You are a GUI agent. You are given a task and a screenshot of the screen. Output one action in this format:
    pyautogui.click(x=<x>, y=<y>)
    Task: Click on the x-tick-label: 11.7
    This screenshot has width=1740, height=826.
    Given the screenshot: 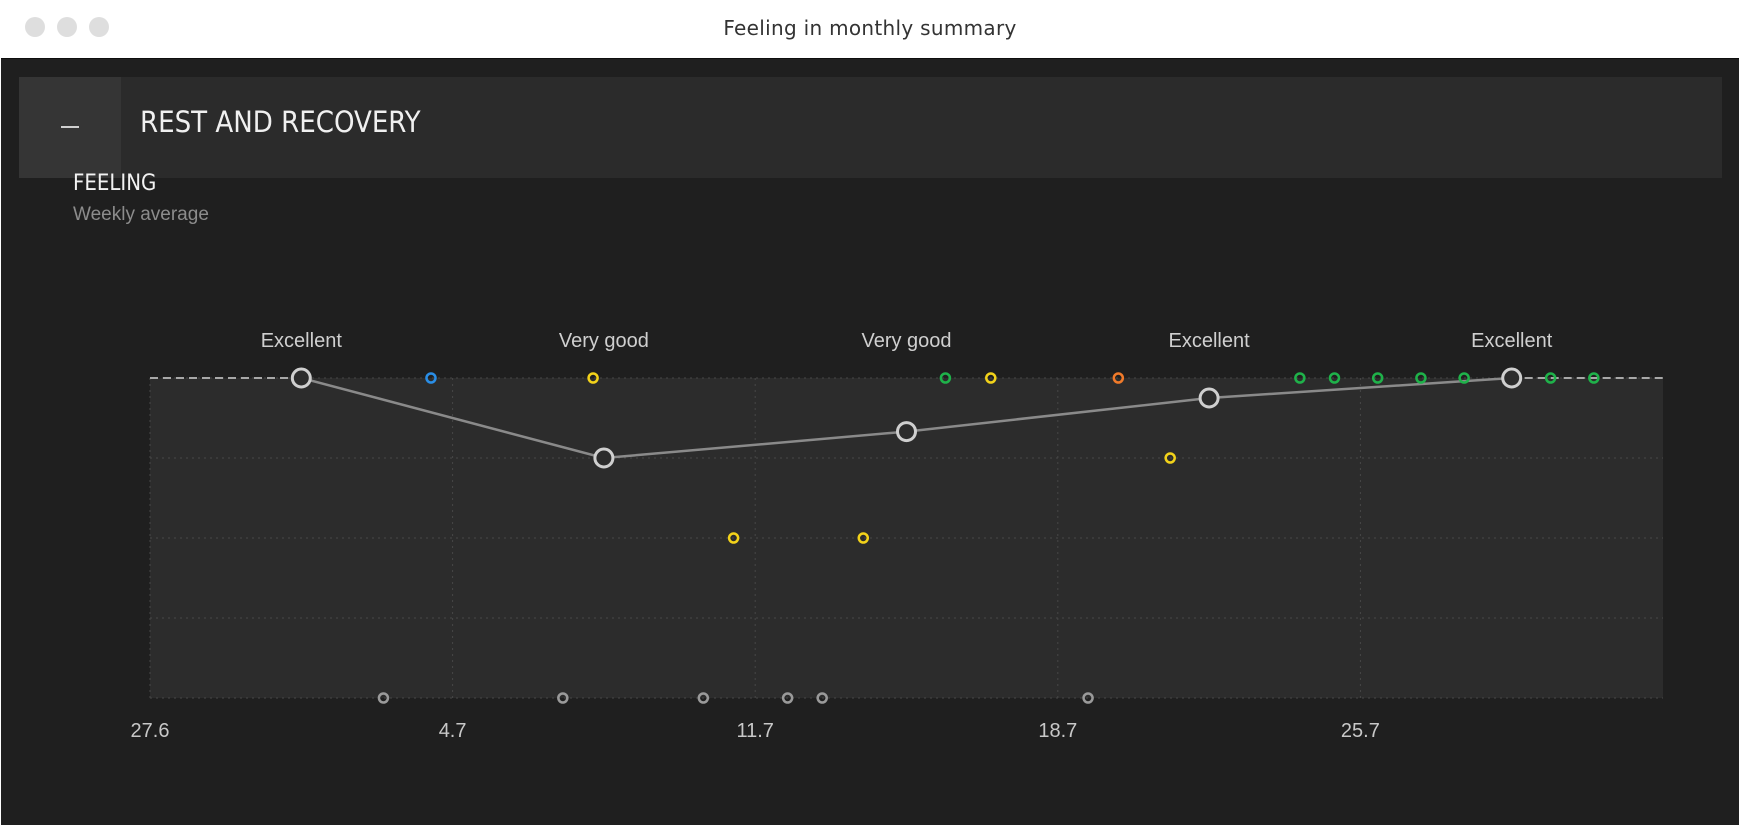 What is the action you would take?
    pyautogui.click(x=754, y=731)
    